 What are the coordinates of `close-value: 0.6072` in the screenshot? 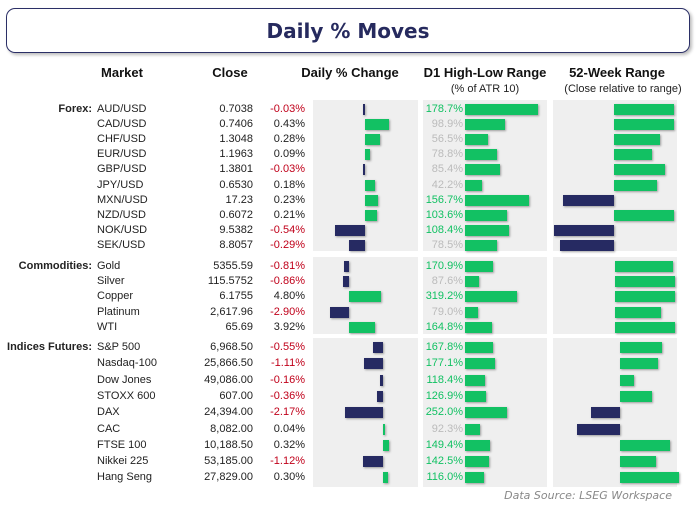 It's located at (236, 214).